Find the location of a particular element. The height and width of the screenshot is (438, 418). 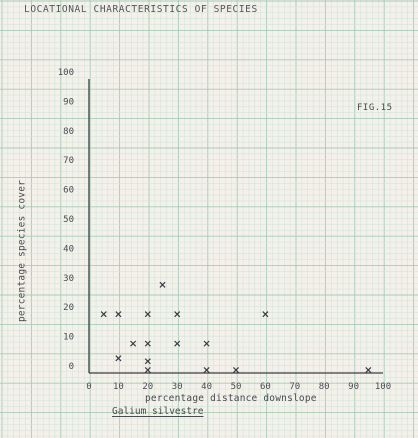

data-points is located at coordinates (236, 327).